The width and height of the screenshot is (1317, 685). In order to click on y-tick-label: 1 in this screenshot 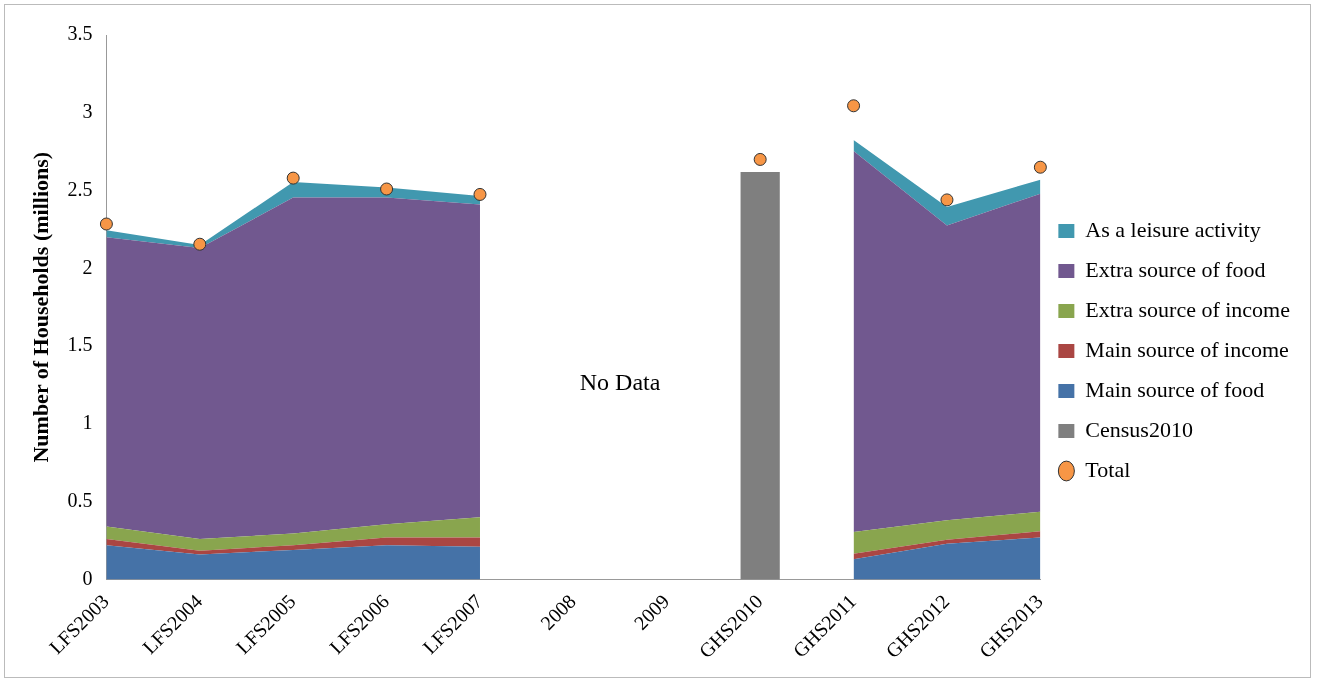, I will do `click(87, 422)`.